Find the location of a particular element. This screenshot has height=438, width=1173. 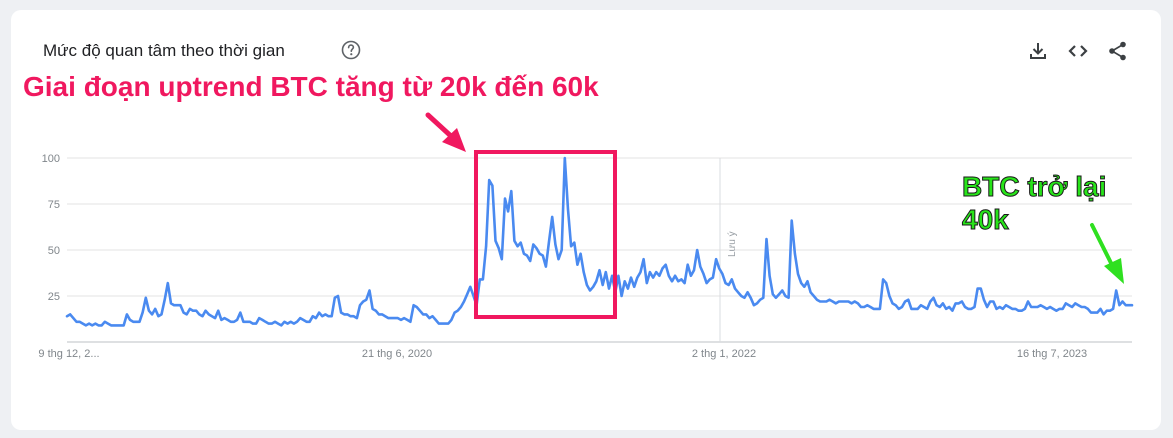

x-tick-label: 16 thg 7, 2023 is located at coordinates (1052, 354).